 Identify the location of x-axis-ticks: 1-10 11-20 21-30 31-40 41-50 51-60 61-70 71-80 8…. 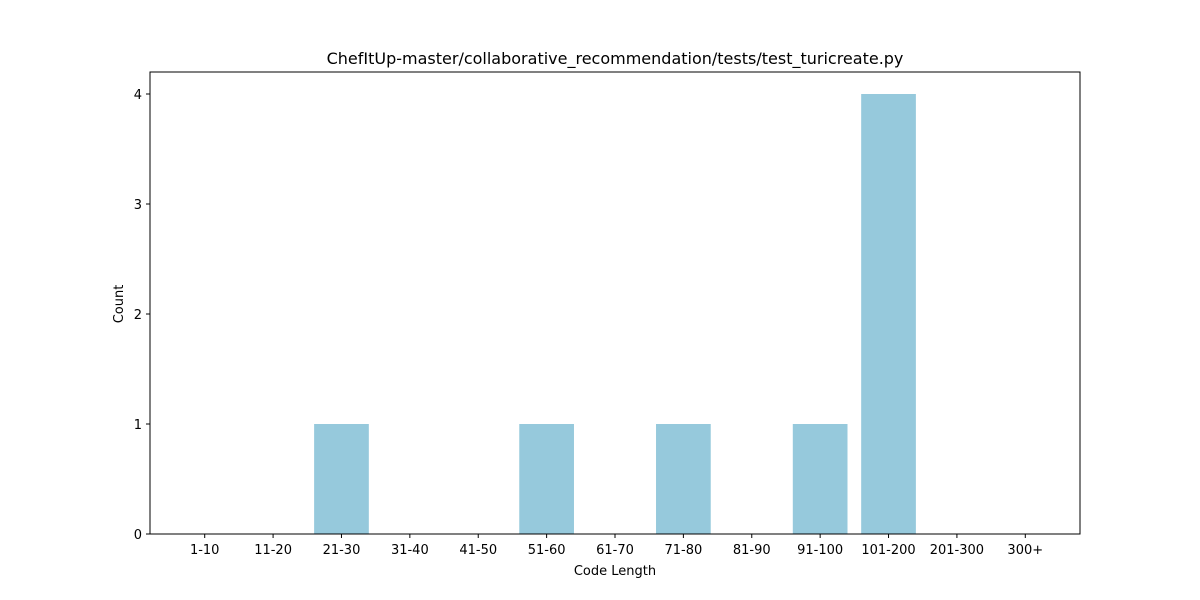
(616, 546).